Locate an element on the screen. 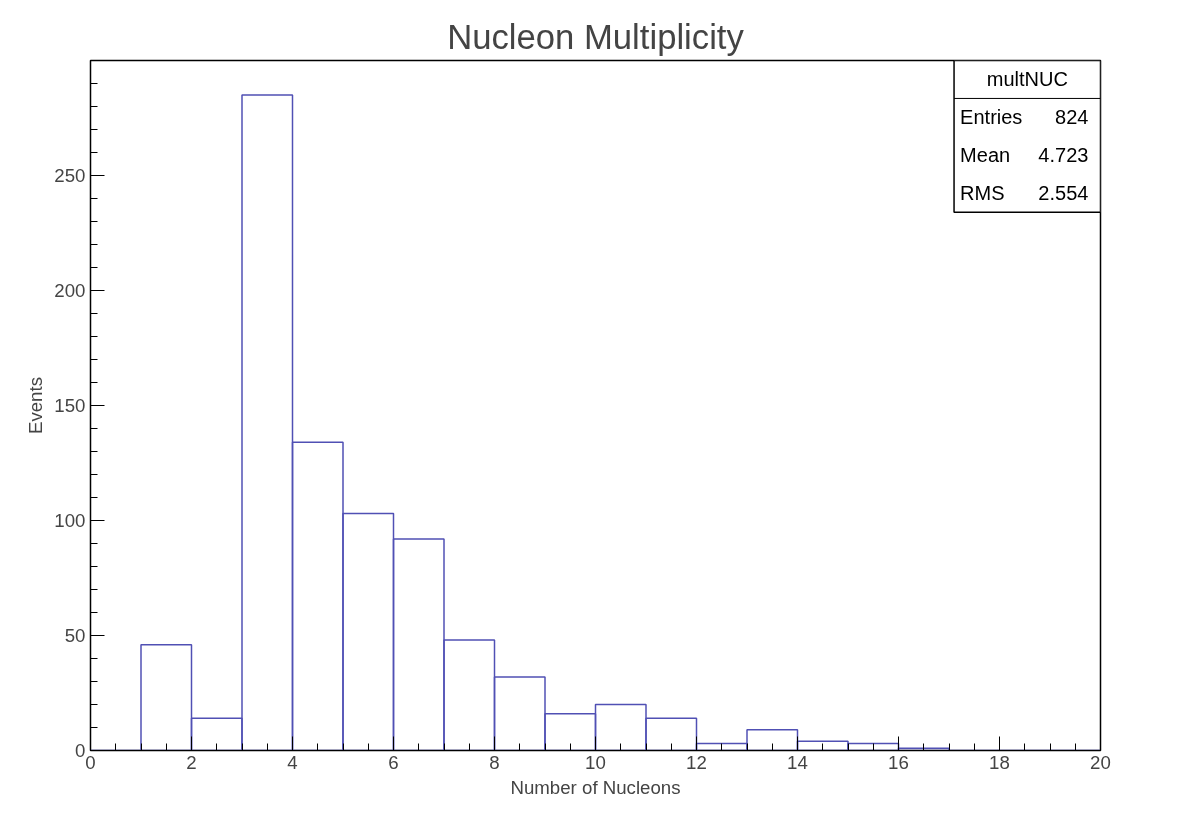  x-tick-label: 10 is located at coordinates (595, 762).